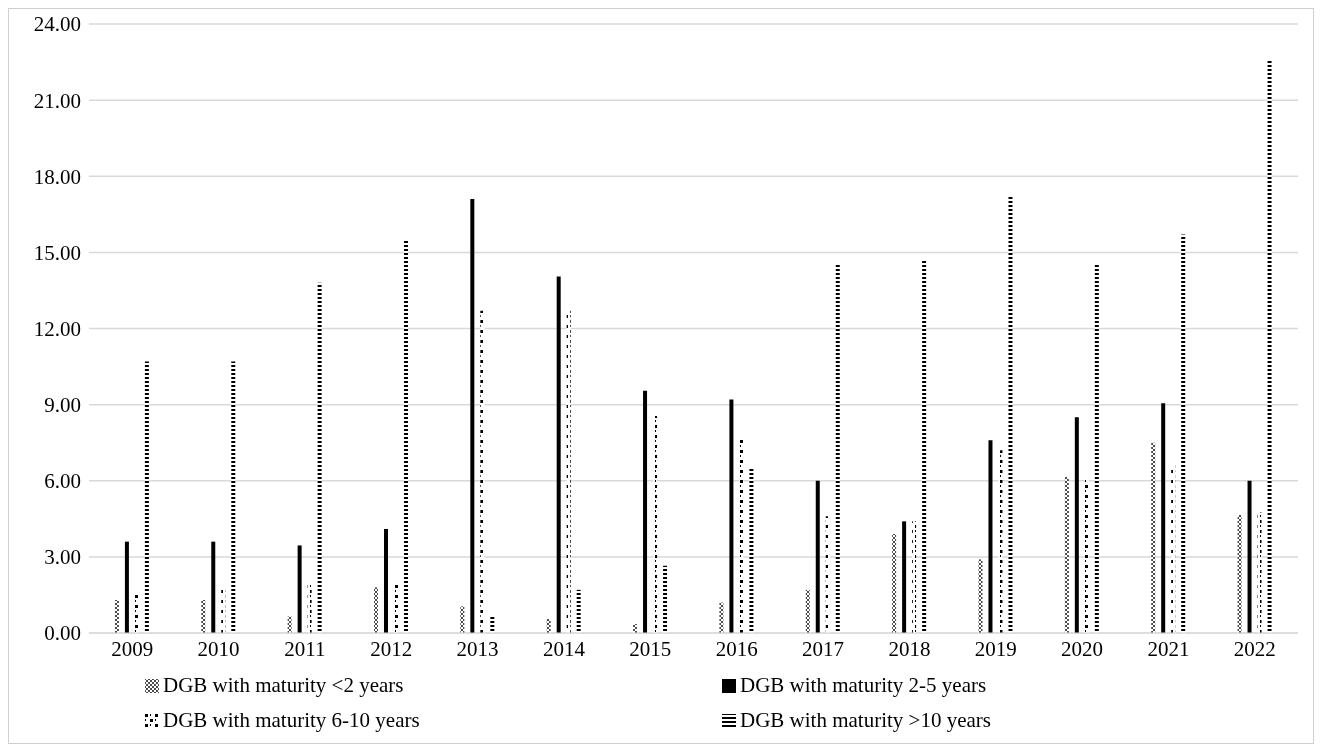 The width and height of the screenshot is (1322, 752). I want to click on x-tick-label: 2022, so click(1254, 648).